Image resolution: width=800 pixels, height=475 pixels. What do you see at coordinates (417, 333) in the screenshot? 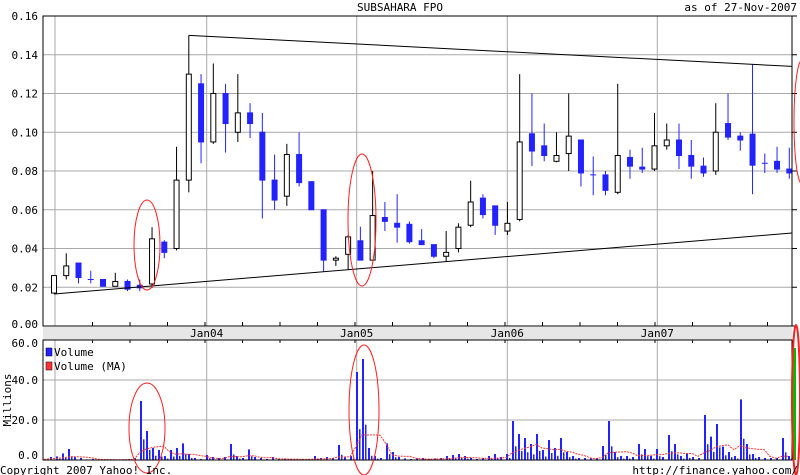
I see `x-axis-band` at bounding box center [417, 333].